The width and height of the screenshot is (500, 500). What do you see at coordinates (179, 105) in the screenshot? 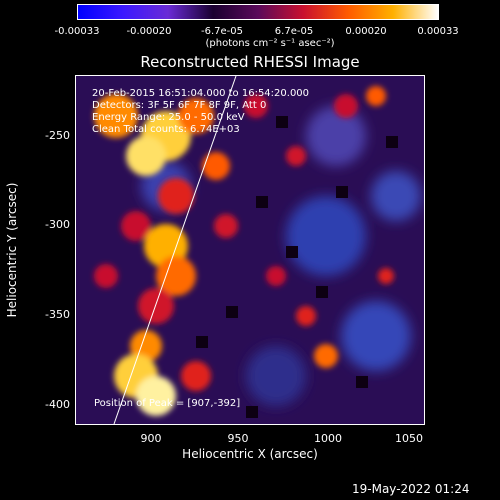
I see `annotation-detectors: Detectors: 3F 5F 6F 7F 8F 9F, Att 0` at bounding box center [179, 105].